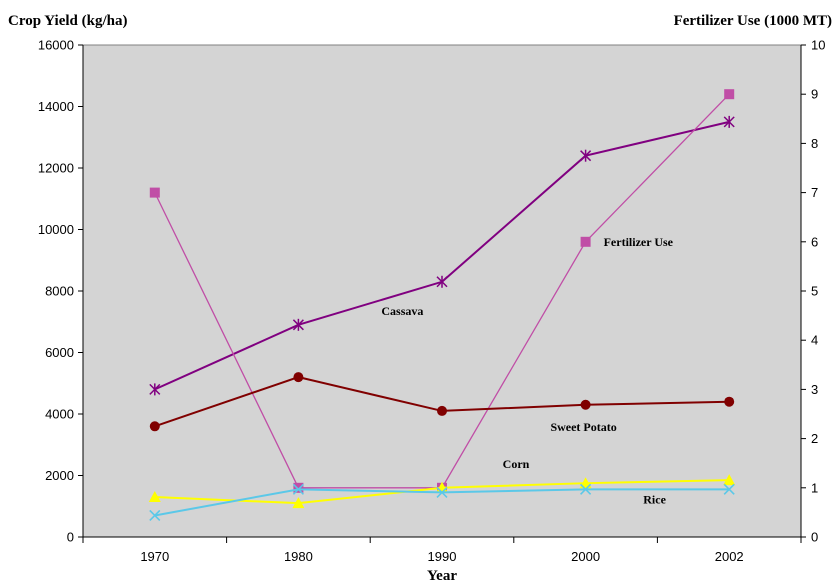  I want to click on x-tick-label: 2002, so click(729, 556).